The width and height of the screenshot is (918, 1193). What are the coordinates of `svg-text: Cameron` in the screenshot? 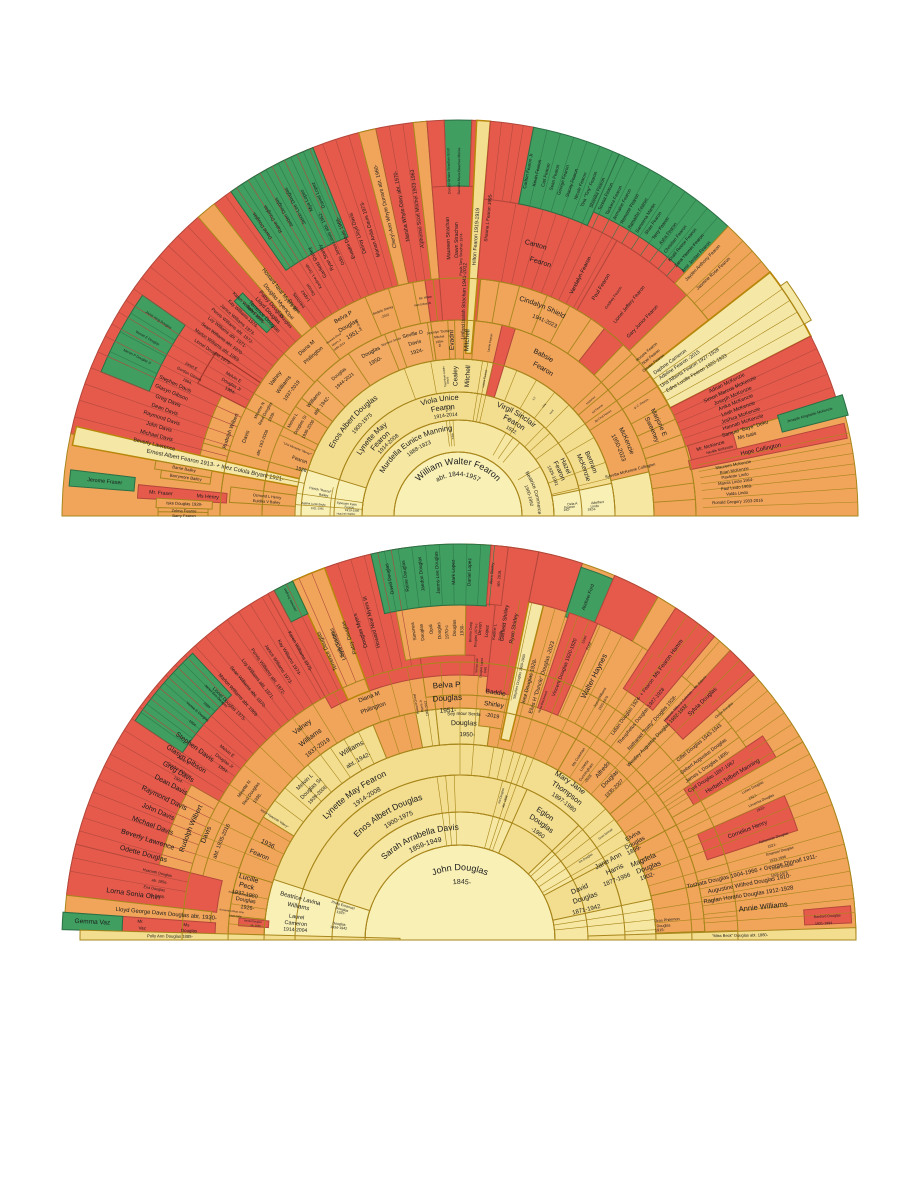 It's located at (295, 924).